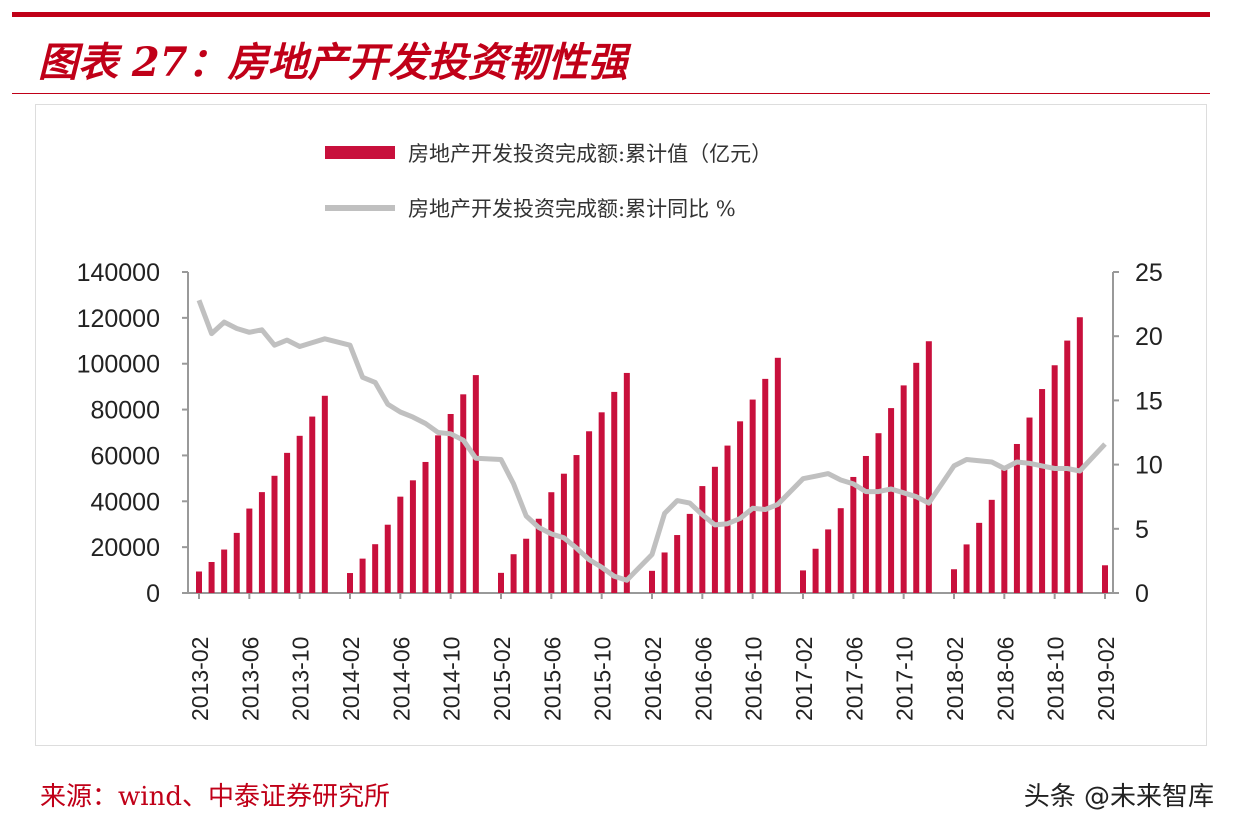  Describe the element at coordinates (1149, 273) in the screenshot. I see `right-tick-label: 25` at that location.